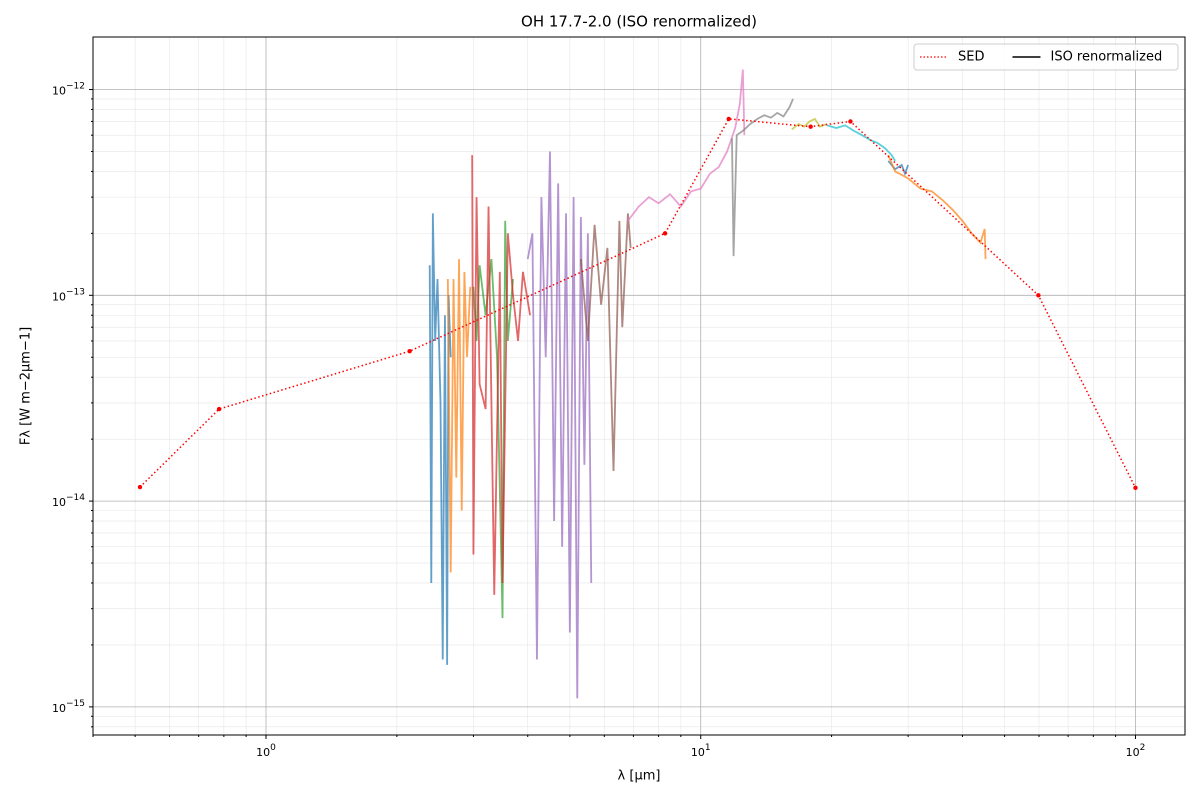  I want to click on x-tick-label: 10¹, so click(701, 751).